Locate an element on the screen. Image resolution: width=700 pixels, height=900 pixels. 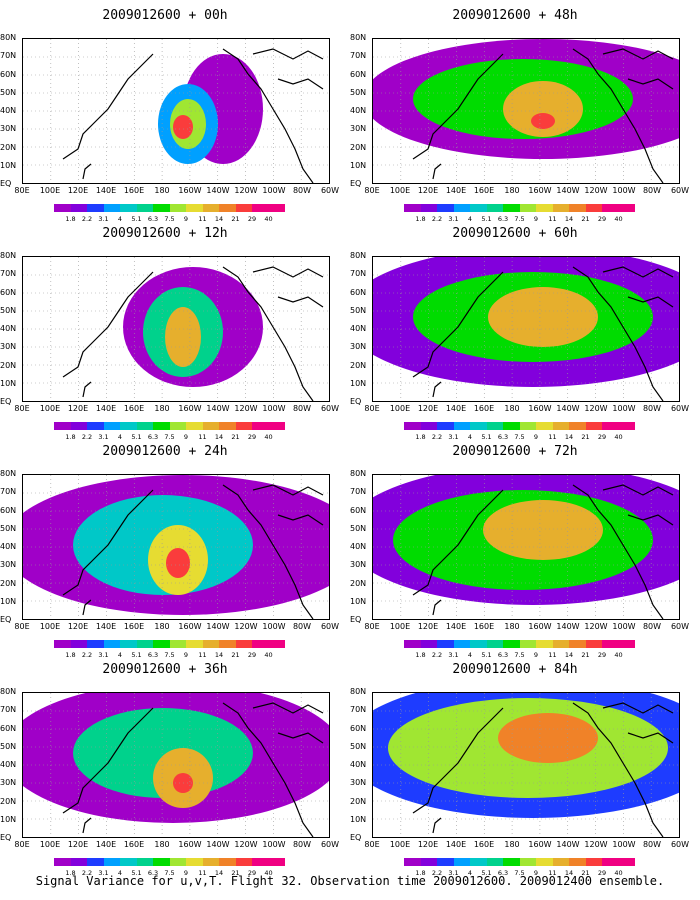
colorbar-label: 3.1 is located at coordinates (453, 437).